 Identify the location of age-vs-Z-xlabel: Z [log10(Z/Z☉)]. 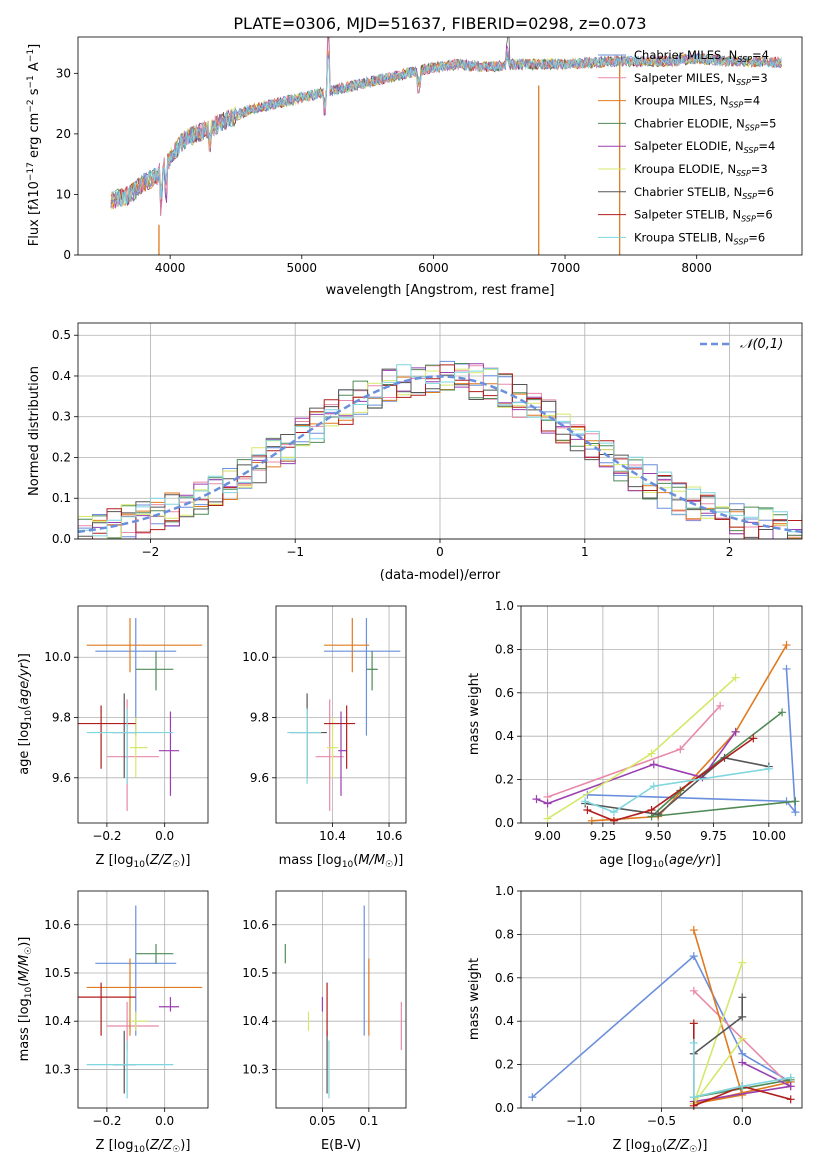
(143, 861).